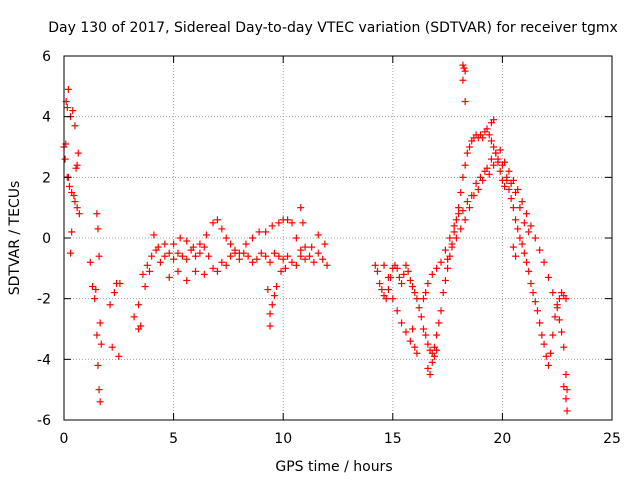 The width and height of the screenshot is (640, 484). Describe the element at coordinates (46, 57) in the screenshot. I see `y-tick-label: 6` at that location.